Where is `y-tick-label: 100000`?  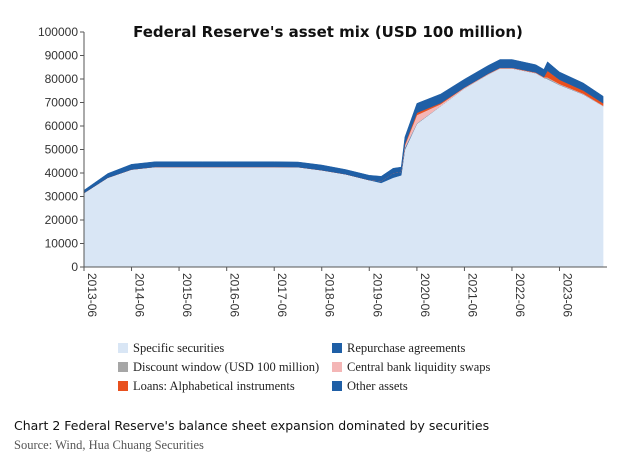
y-tick-label: 100000 is located at coordinates (58, 32).